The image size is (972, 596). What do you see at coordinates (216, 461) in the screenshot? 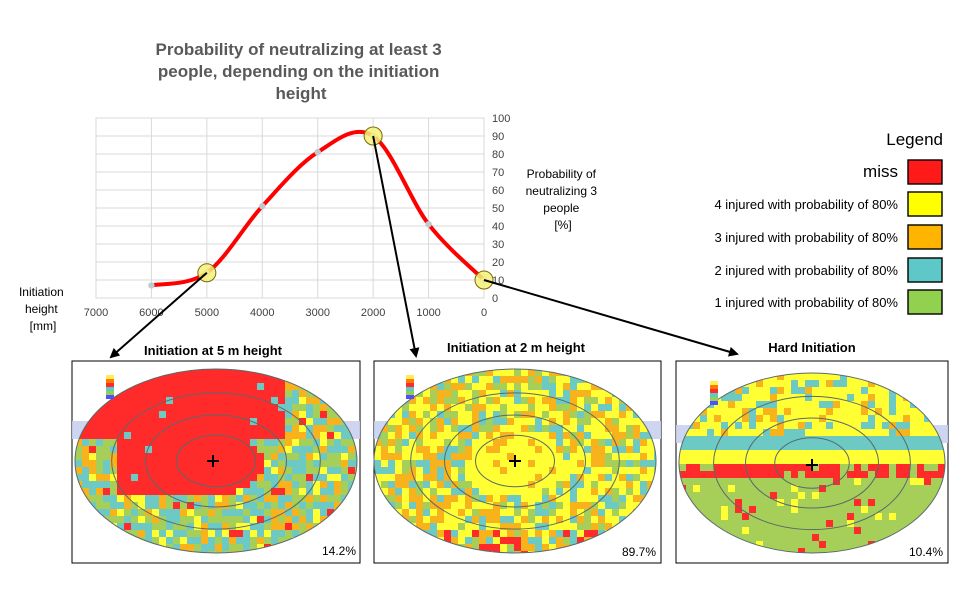
I see `target-ring` at bounding box center [216, 461].